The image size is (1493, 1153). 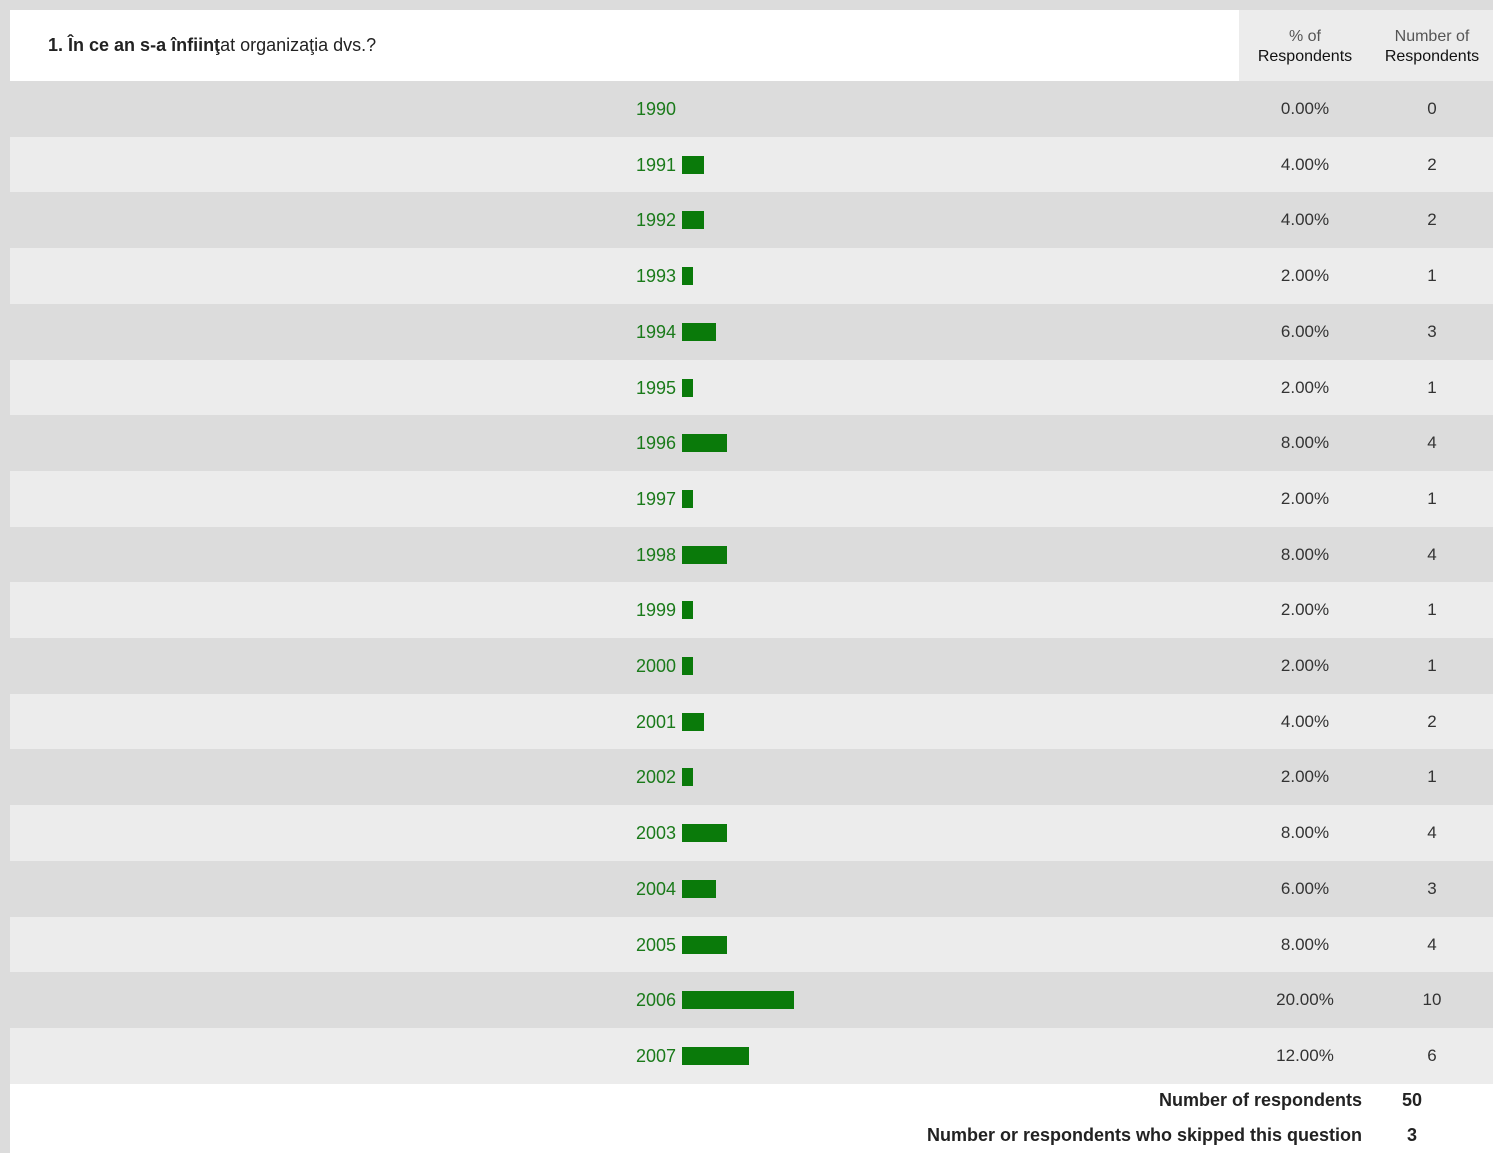 I want to click on answer-row-2002: 2002 2.00% 1, so click(x=751, y=777).